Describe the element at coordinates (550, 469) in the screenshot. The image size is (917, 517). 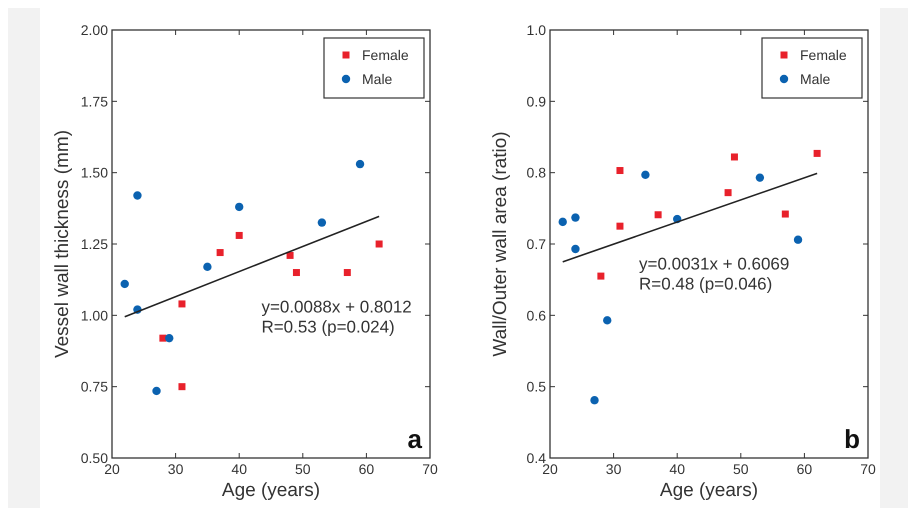
I see `x-tick-label: 20` at that location.